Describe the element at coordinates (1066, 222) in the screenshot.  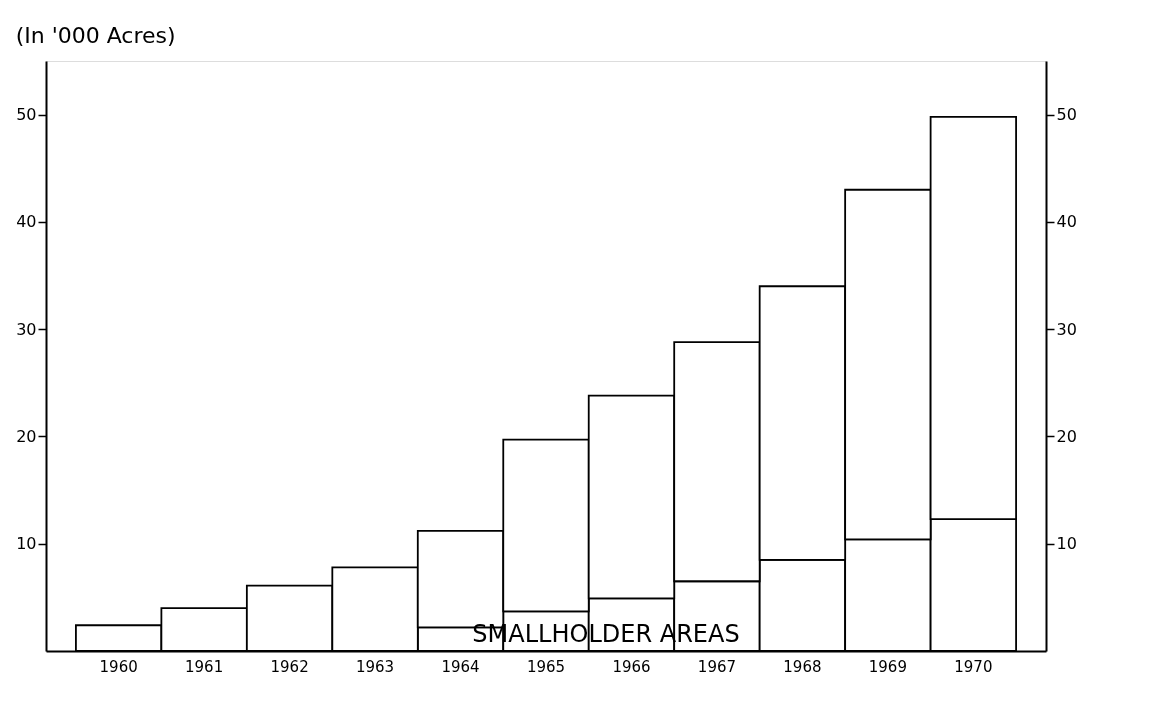
I see `y2-tick-label: 40` at that location.